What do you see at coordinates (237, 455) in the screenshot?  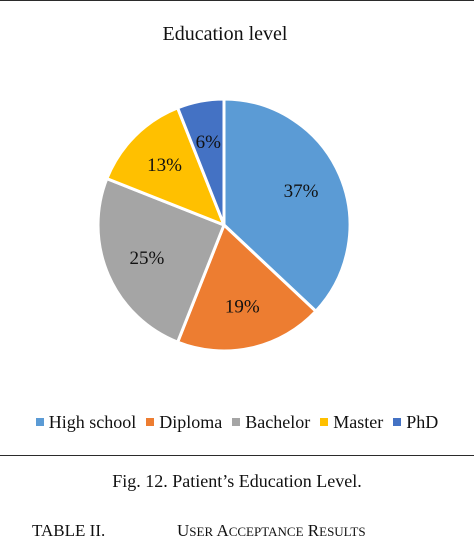 I see `bottom-rule` at bounding box center [237, 455].